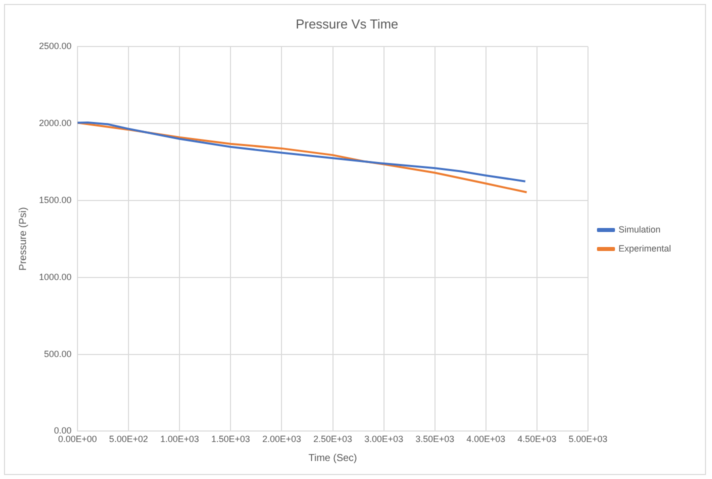 The height and width of the screenshot is (479, 712). I want to click on legend-label: Simulation, so click(639, 229).